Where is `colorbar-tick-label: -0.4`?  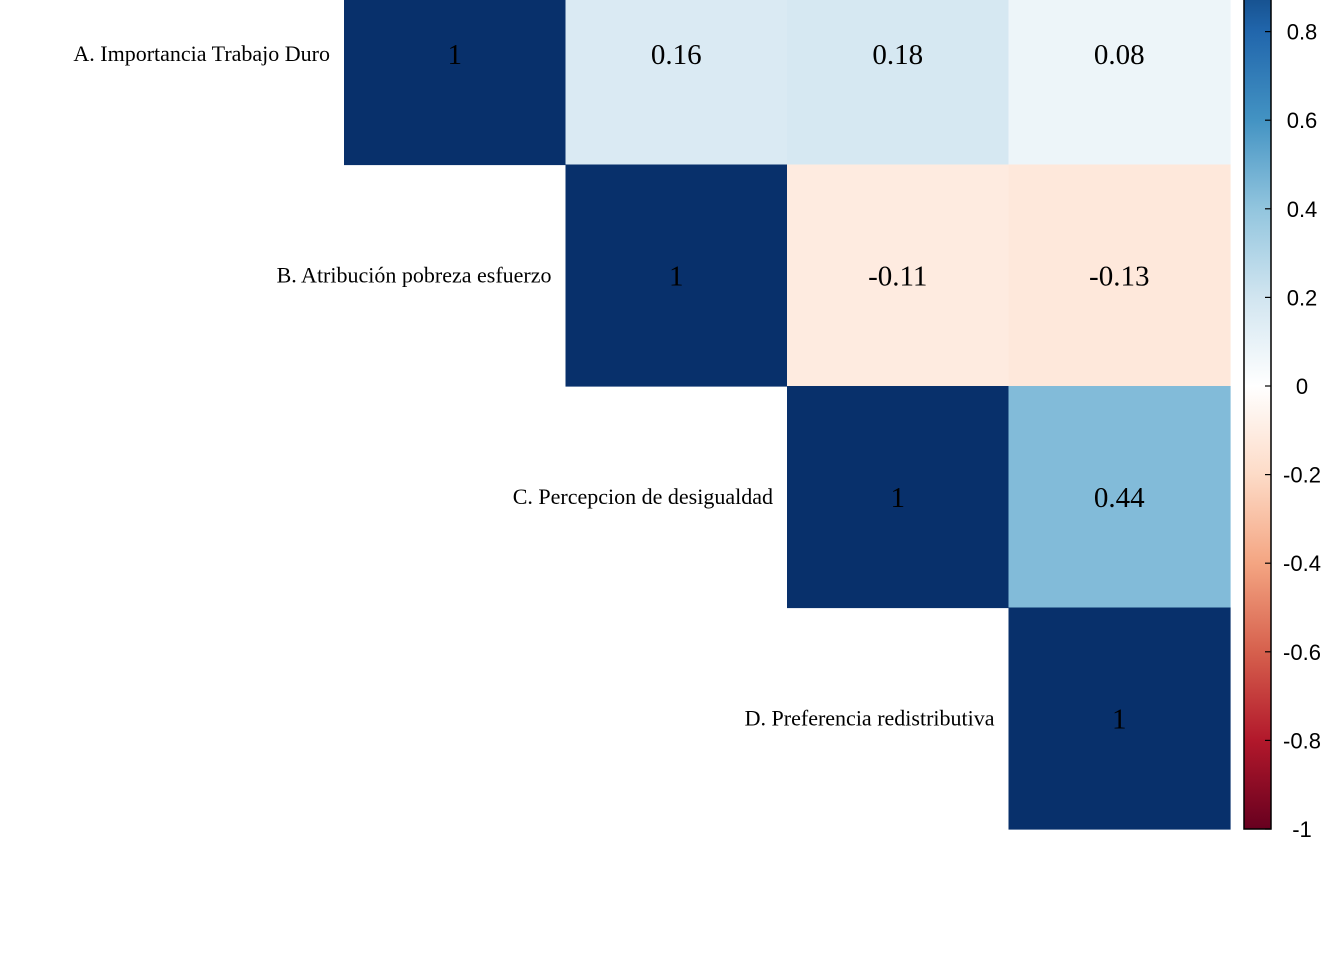
colorbar-tick-label: -0.4 is located at coordinates (1302, 563).